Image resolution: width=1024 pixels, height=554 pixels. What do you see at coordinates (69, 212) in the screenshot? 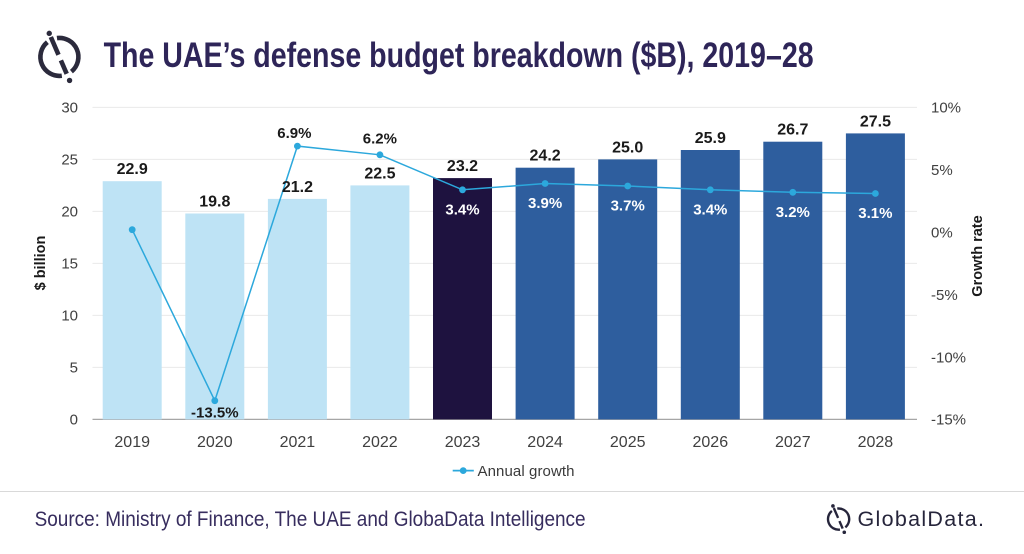
I see `svg-text: 20` at bounding box center [69, 212].